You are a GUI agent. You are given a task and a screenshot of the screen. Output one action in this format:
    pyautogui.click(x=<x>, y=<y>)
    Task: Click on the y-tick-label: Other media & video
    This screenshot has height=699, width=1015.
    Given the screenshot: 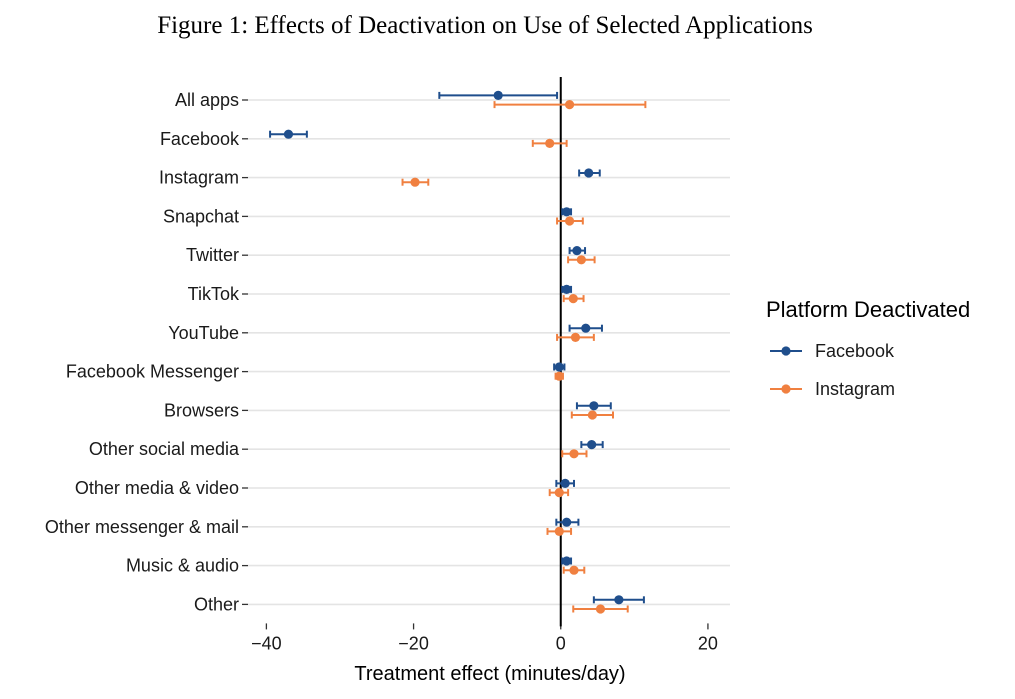 What is the action you would take?
    pyautogui.click(x=157, y=488)
    